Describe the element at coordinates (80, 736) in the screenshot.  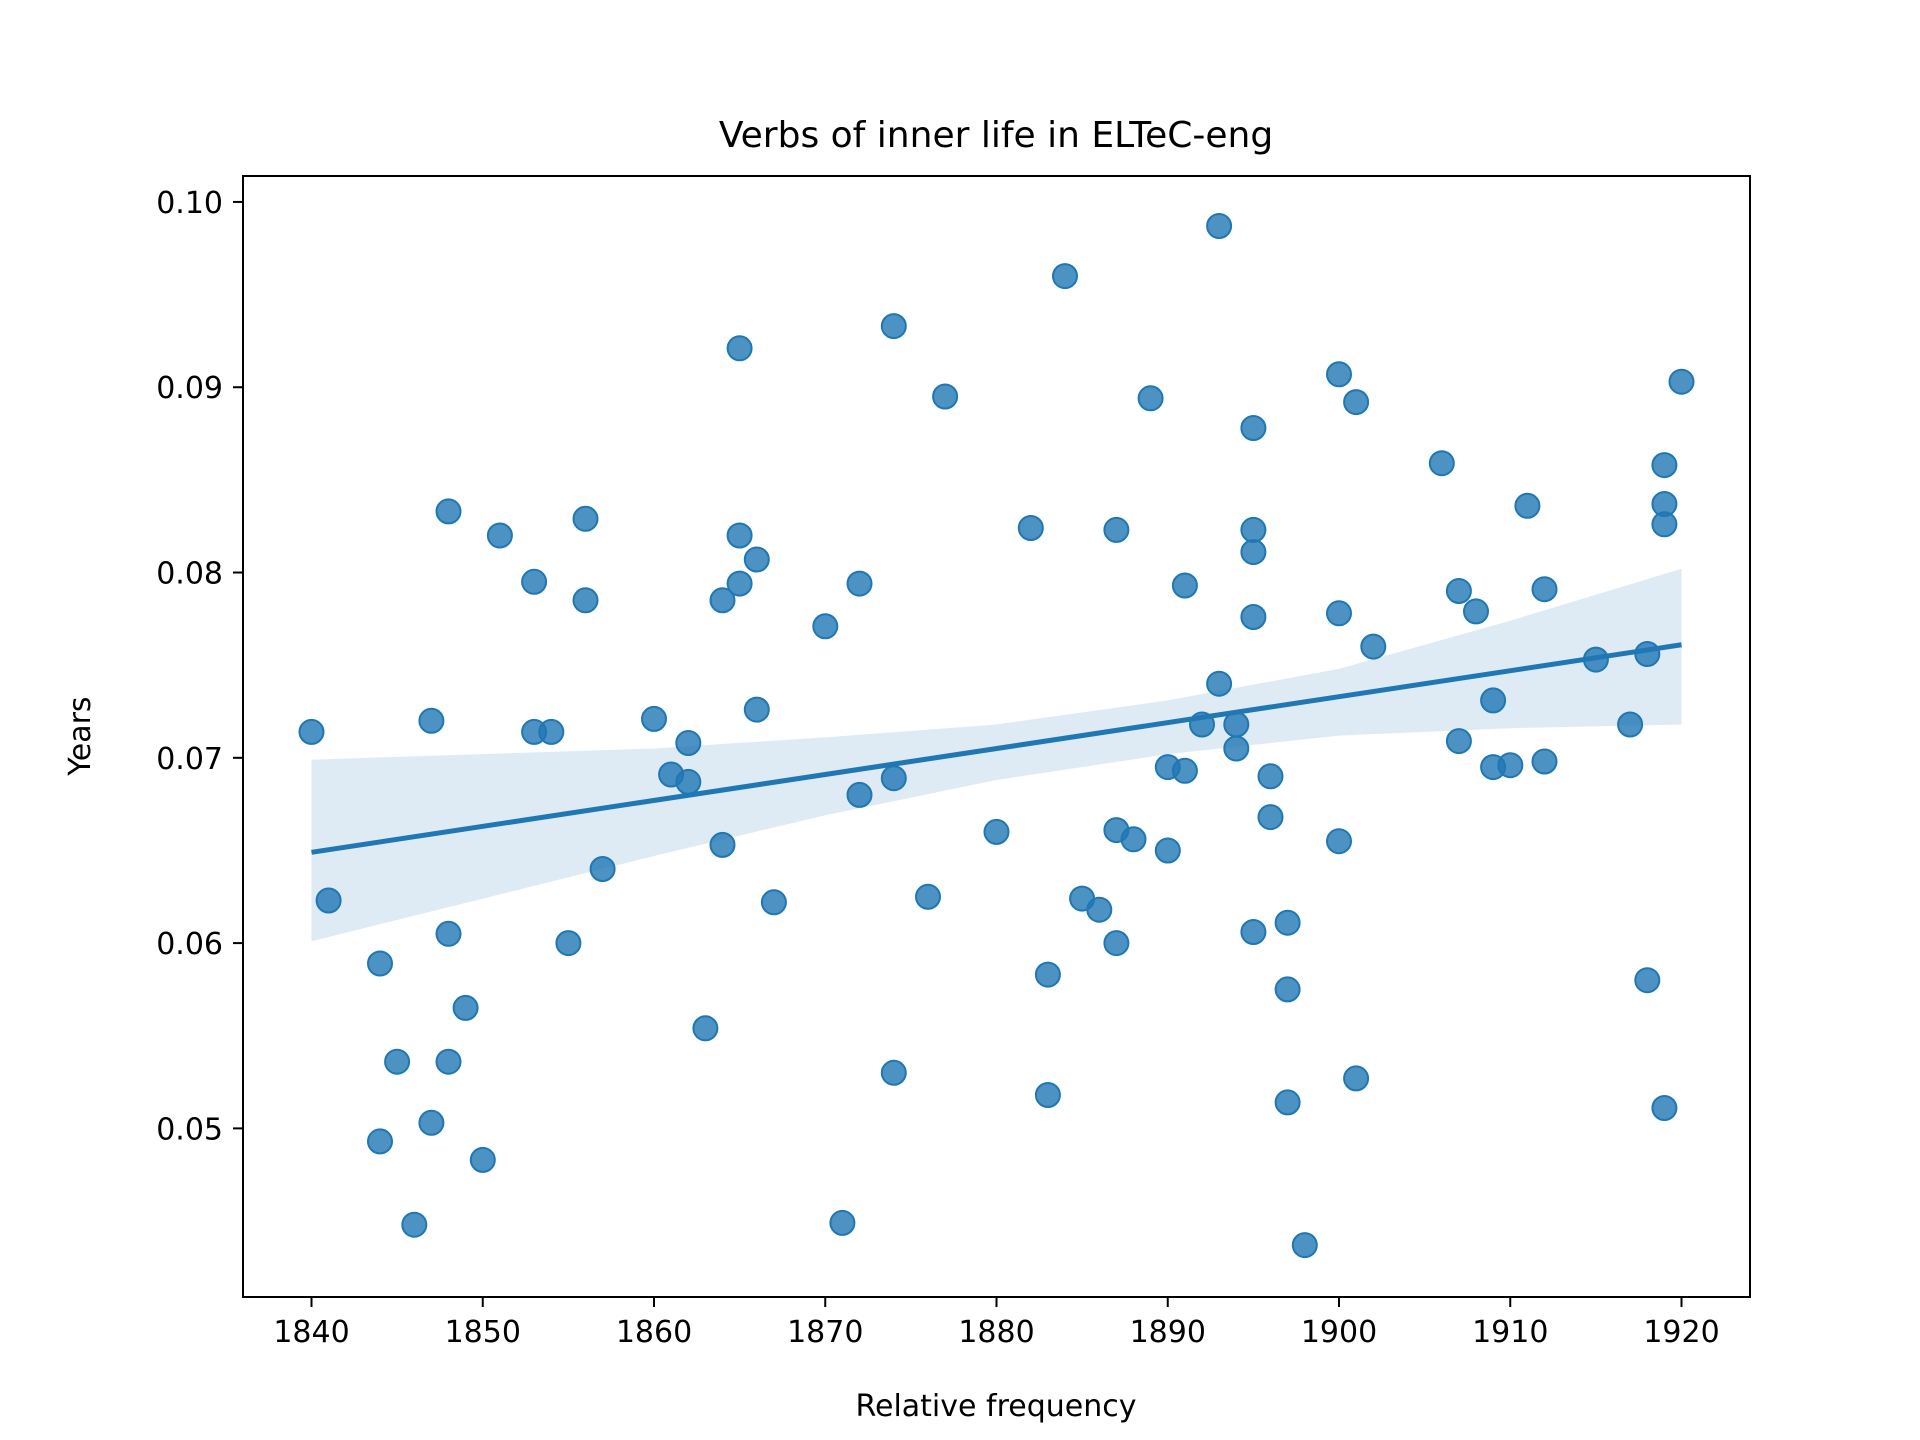
I see `y-axis-label: Years` at that location.